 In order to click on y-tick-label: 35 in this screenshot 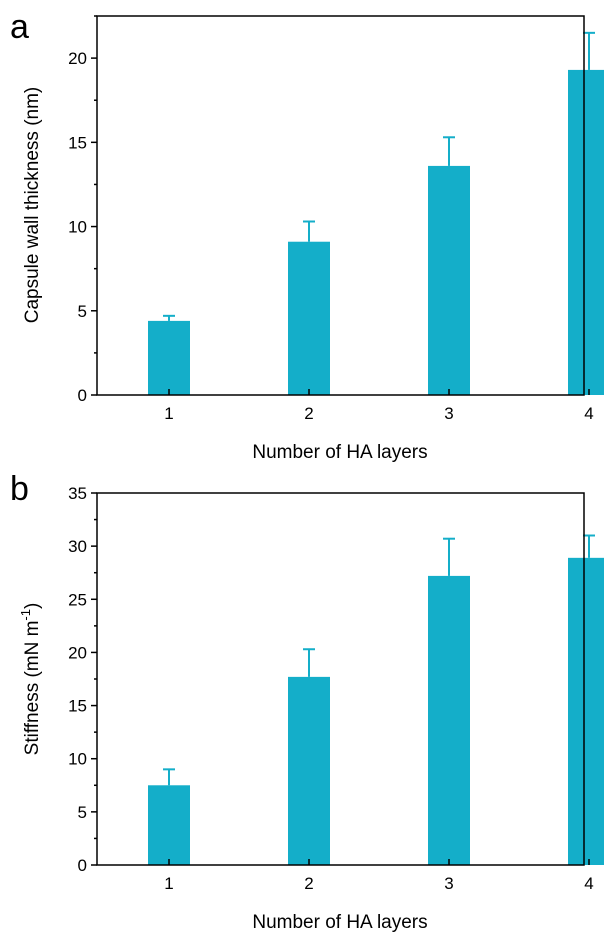, I will do `click(77, 493)`.